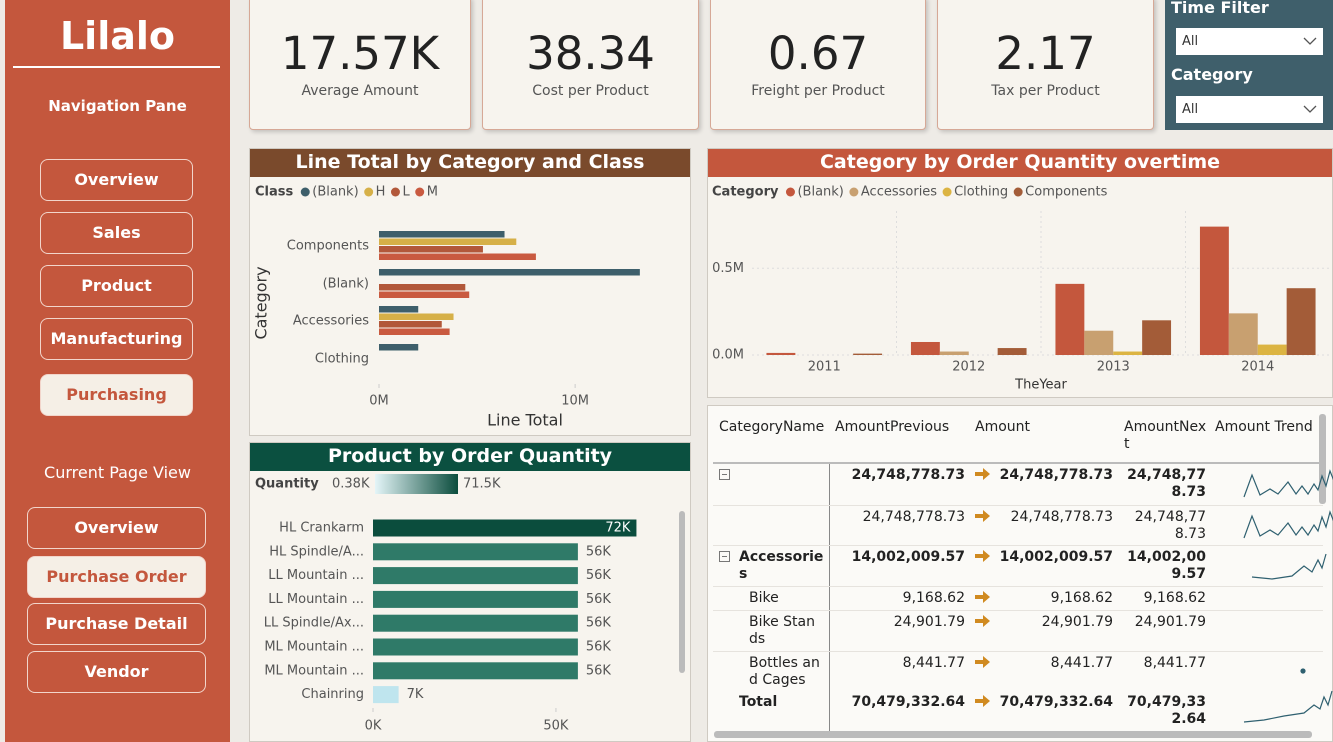 The width and height of the screenshot is (1333, 742). I want to click on legend-label: Accessories, so click(899, 192).